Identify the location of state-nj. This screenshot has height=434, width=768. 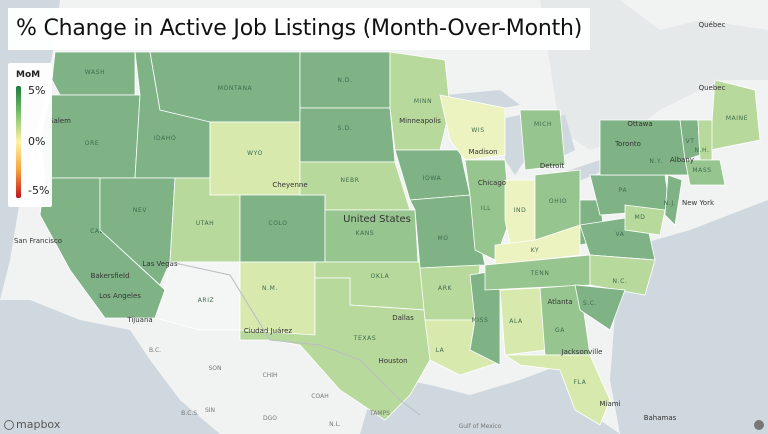
(673, 200).